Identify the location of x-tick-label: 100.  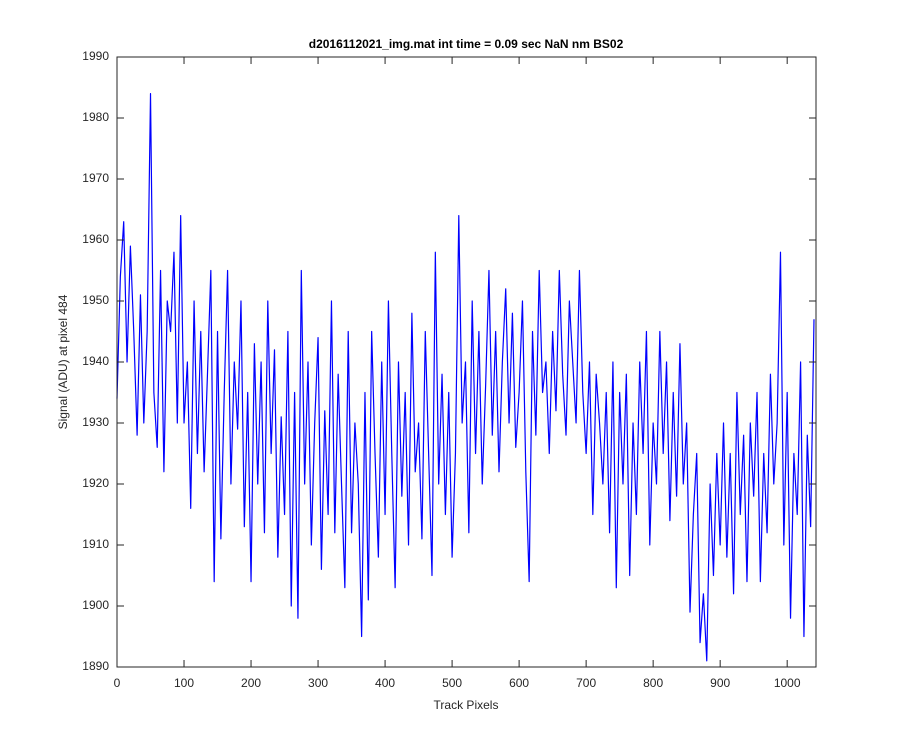
(184, 683).